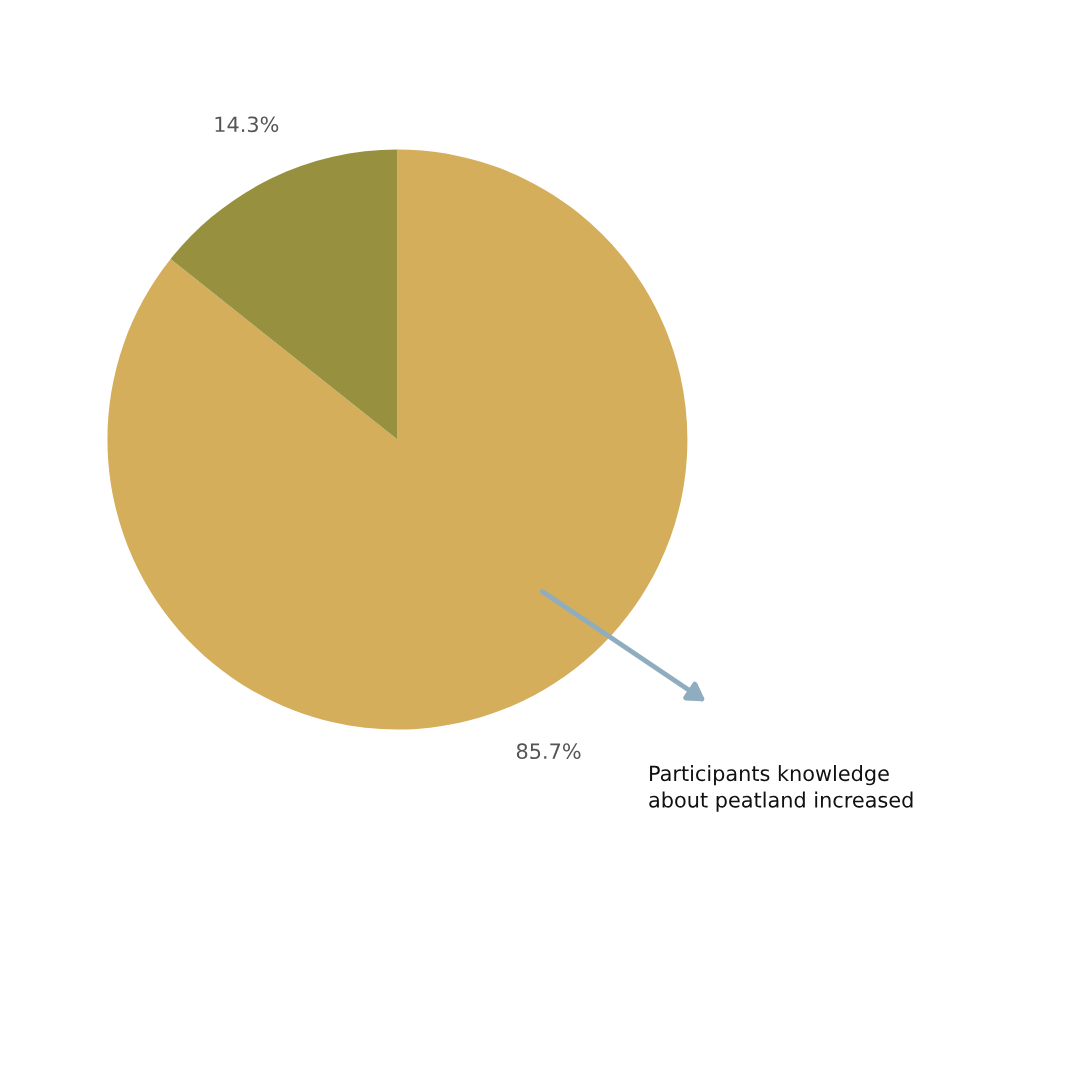 Image resolution: width=1080 pixels, height=1080 pixels. What do you see at coordinates (781, 788) in the screenshot?
I see `text: Participants knowledge about peatland increased` at bounding box center [781, 788].